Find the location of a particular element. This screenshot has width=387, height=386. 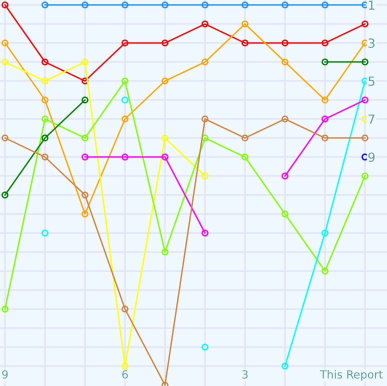

x-tick-label: 3 is located at coordinates (245, 374).